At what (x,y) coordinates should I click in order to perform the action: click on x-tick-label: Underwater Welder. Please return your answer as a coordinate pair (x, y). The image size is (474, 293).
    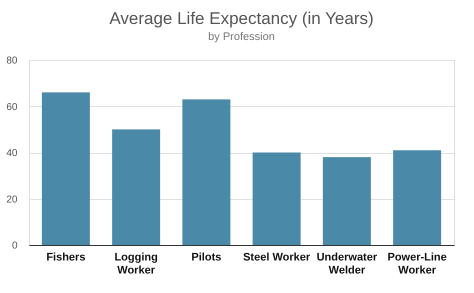
    Looking at the image, I should click on (347, 264).